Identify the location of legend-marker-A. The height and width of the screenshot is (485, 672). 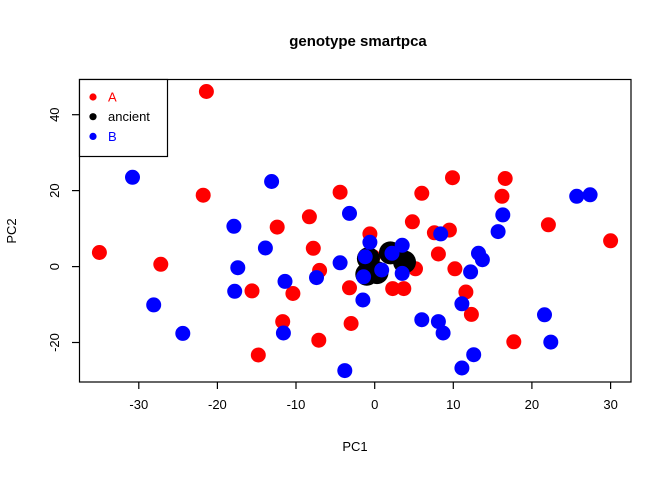
(93, 97).